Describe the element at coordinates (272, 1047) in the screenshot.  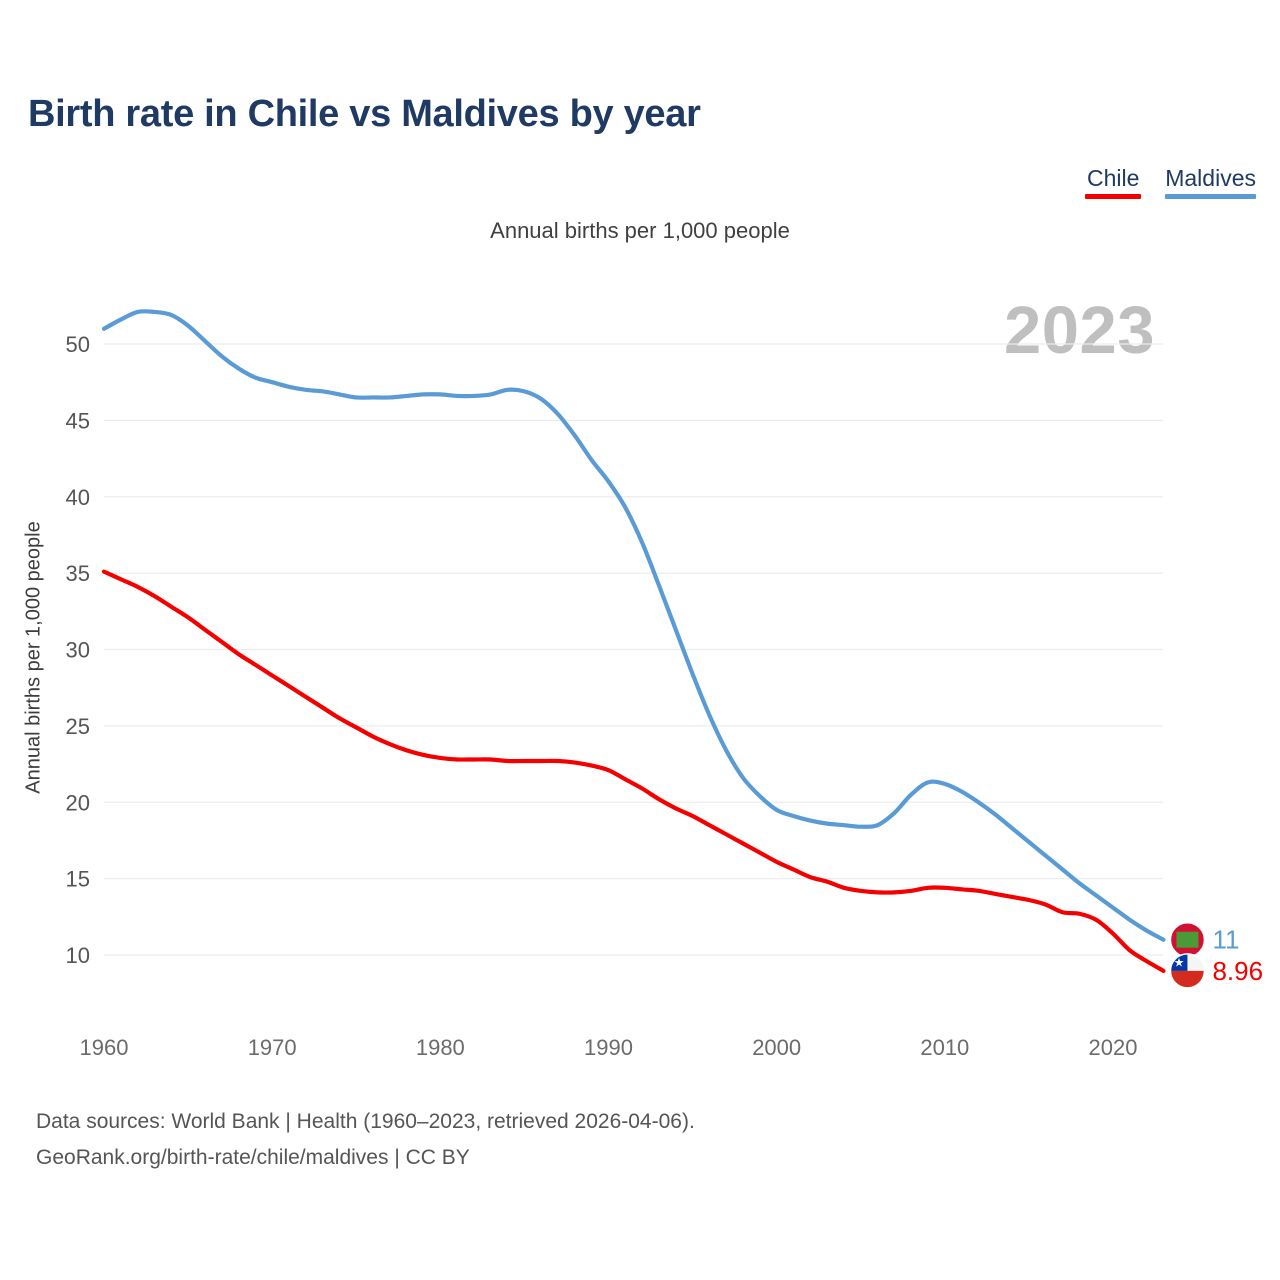
I see `x-tick-label: 1970` at that location.